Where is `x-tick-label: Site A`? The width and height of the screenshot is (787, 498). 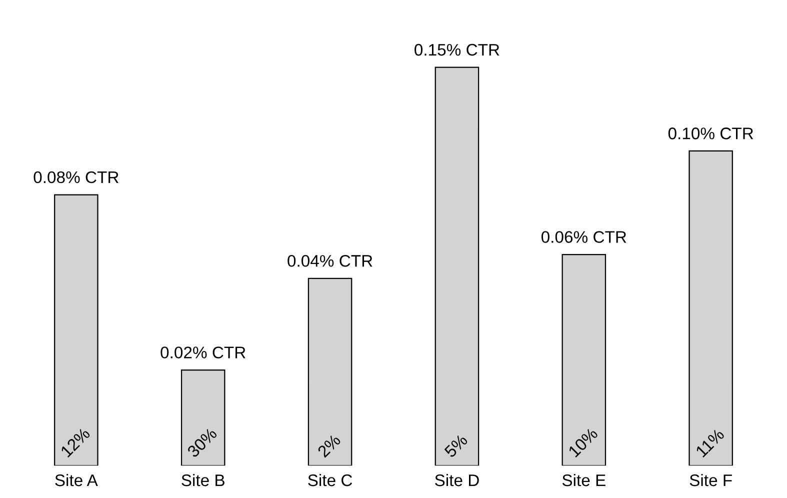
x-tick-label: Site A is located at coordinates (76, 480).